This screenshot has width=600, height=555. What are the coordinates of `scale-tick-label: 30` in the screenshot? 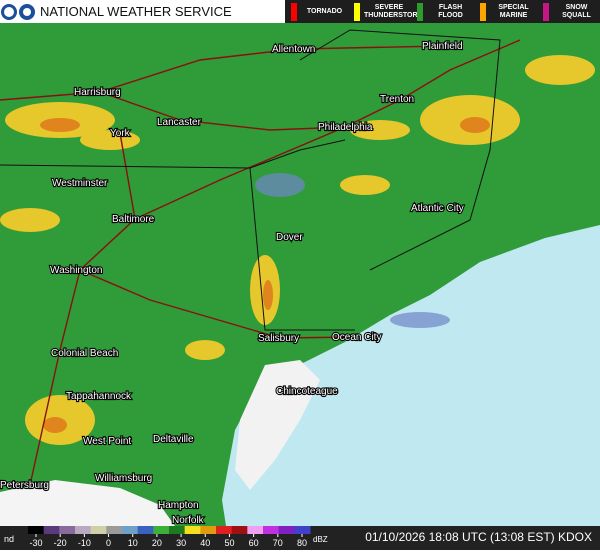 It's located at (181, 543).